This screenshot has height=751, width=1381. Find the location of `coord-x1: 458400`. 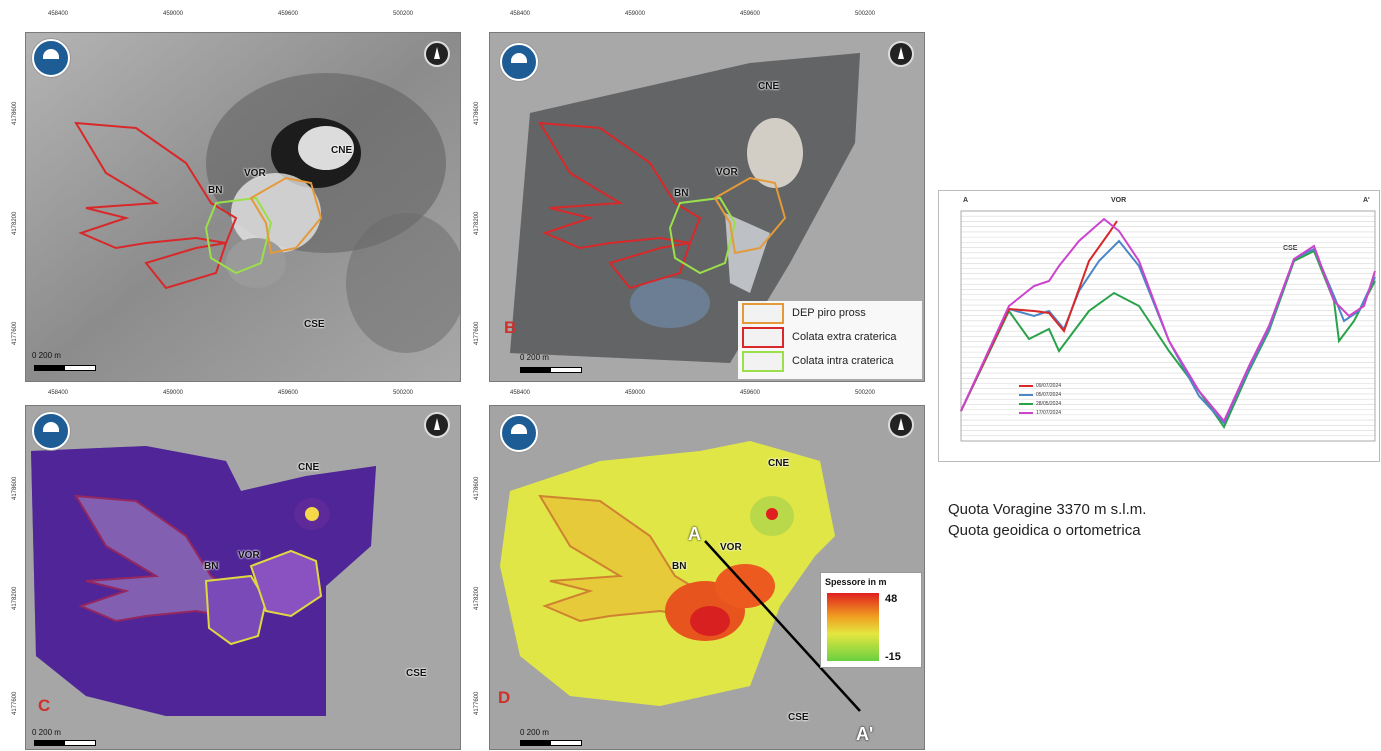

coord-x1: 458400 is located at coordinates (58, 14).